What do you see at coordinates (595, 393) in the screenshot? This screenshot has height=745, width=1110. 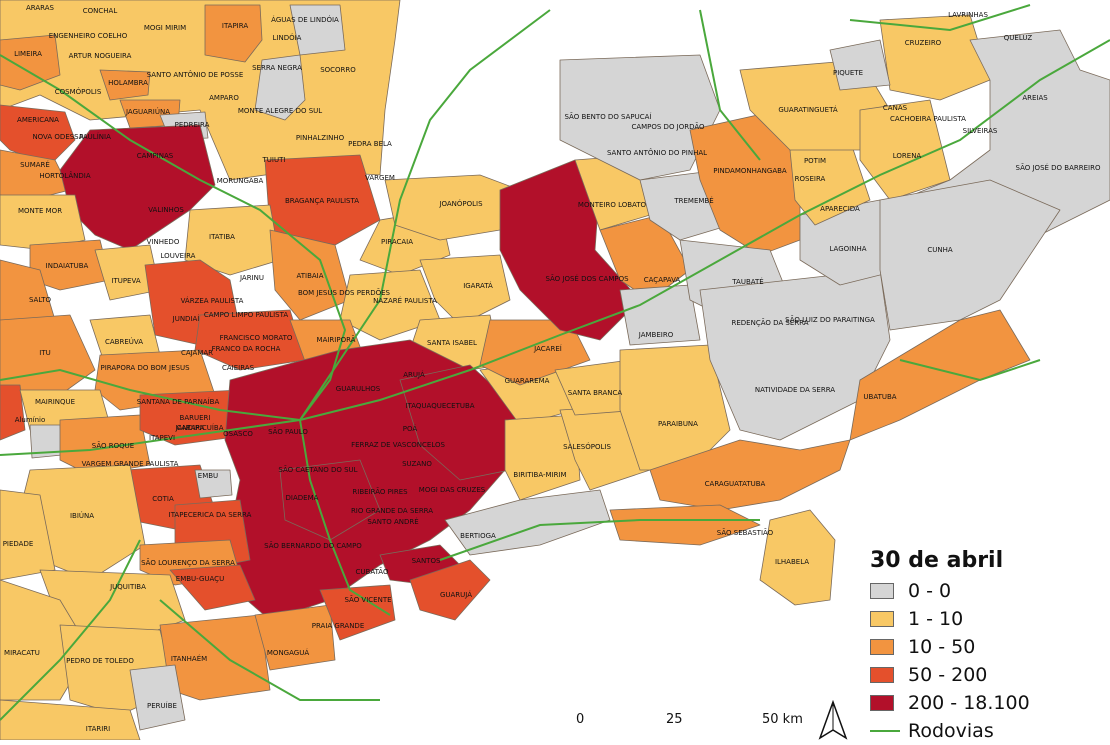 I see `municipality-label: SANTA BRANCA` at bounding box center [595, 393].